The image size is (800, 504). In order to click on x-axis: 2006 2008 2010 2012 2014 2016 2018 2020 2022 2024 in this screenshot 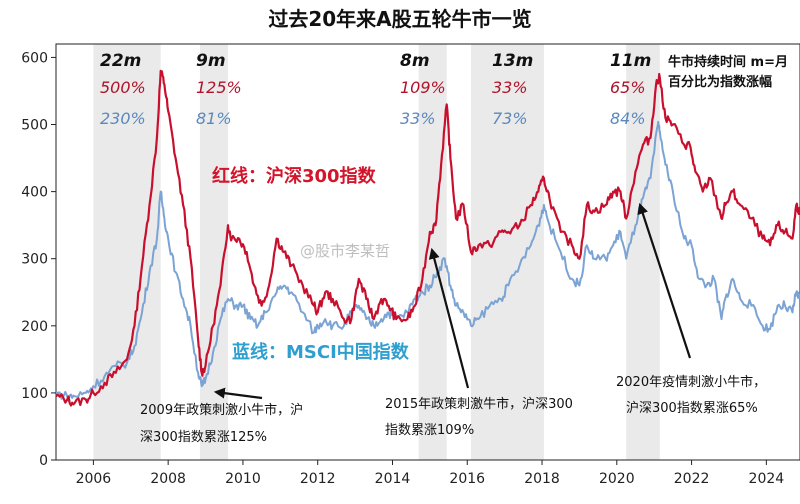, I will do `click(430, 473)`.